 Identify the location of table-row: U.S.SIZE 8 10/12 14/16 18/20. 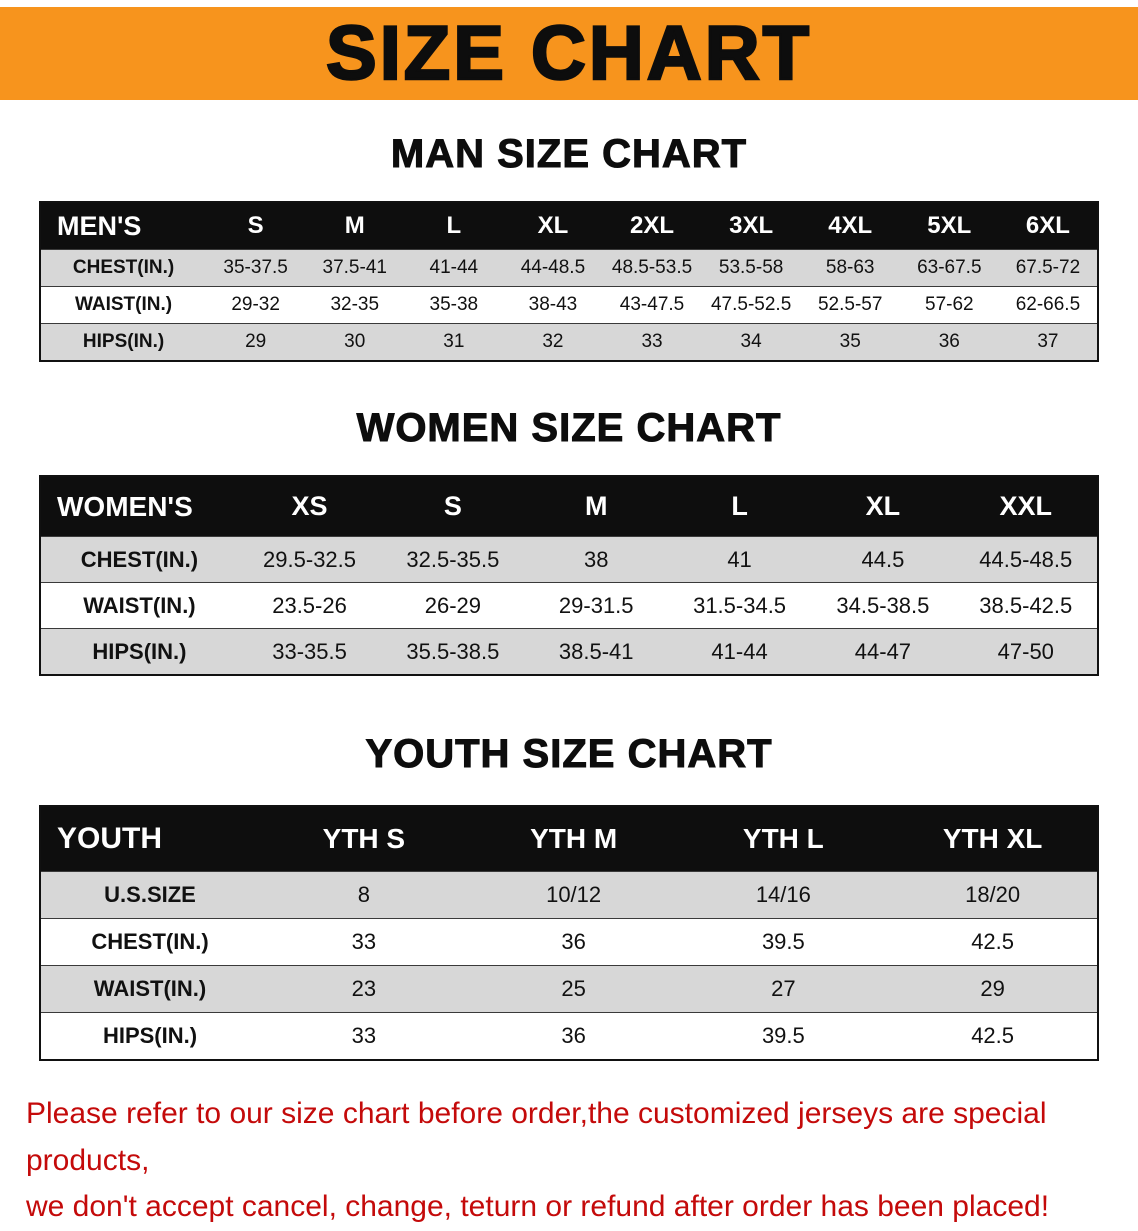
(569, 895).